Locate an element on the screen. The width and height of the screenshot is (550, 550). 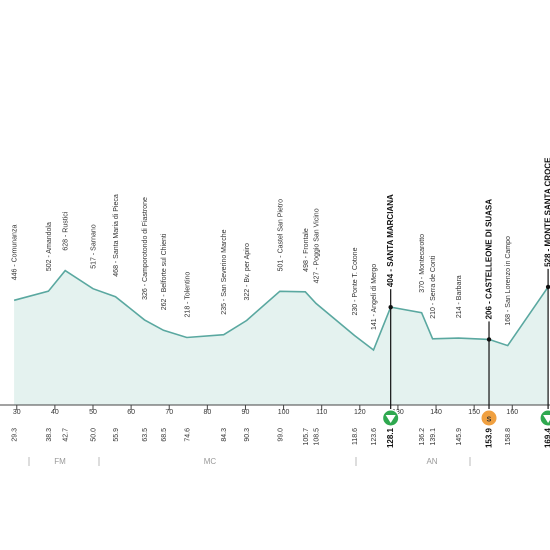
x-tick-label: 100 is located at coordinates (284, 412).